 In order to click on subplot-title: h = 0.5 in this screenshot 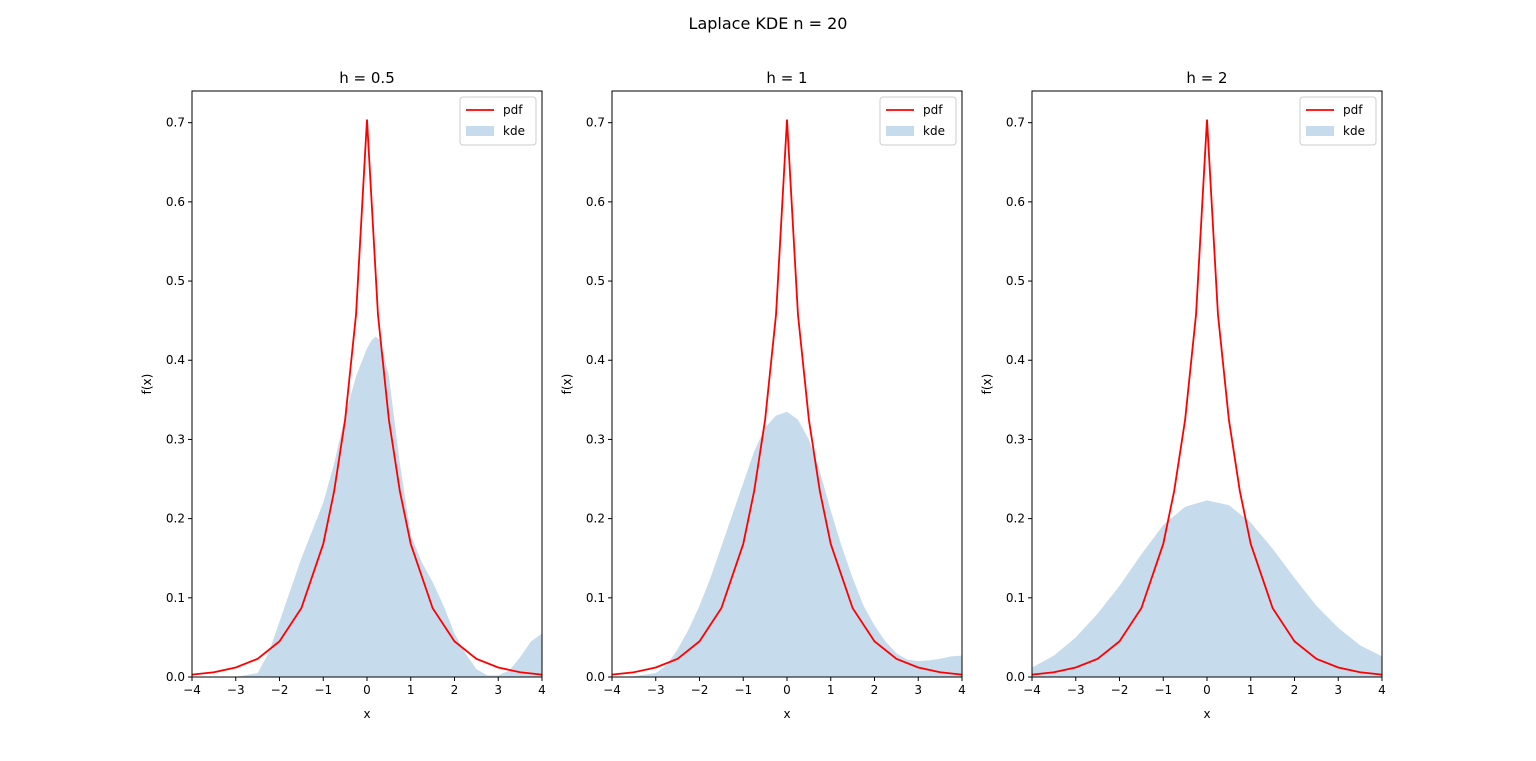, I will do `click(366, 78)`.